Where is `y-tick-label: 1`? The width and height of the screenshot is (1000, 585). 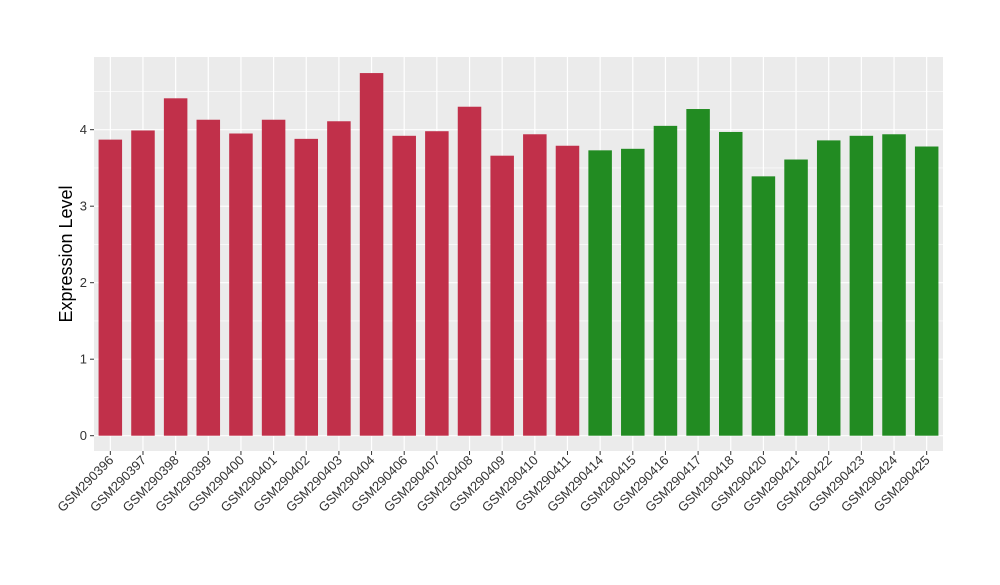 y-tick-label: 1 is located at coordinates (83, 359).